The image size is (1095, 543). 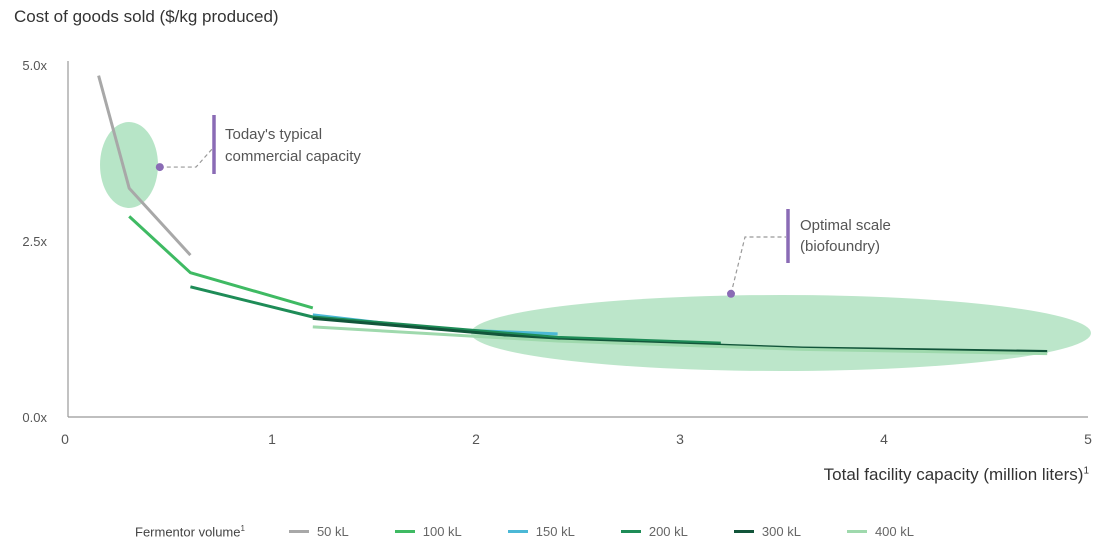 I want to click on x-tick-label: 1, so click(x=272, y=439).